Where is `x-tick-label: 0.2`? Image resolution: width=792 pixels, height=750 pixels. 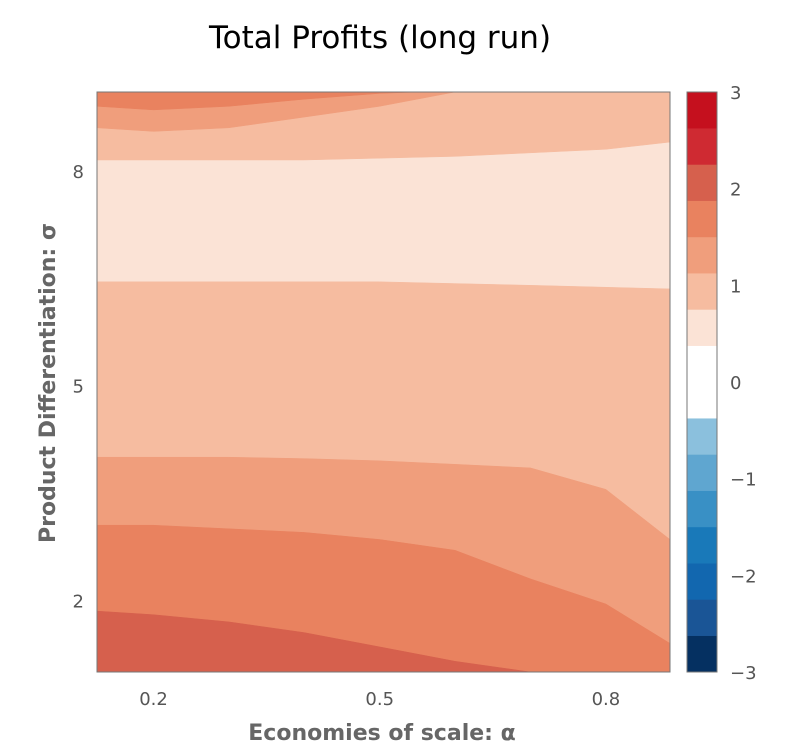
x-tick-label: 0.2 is located at coordinates (153, 699).